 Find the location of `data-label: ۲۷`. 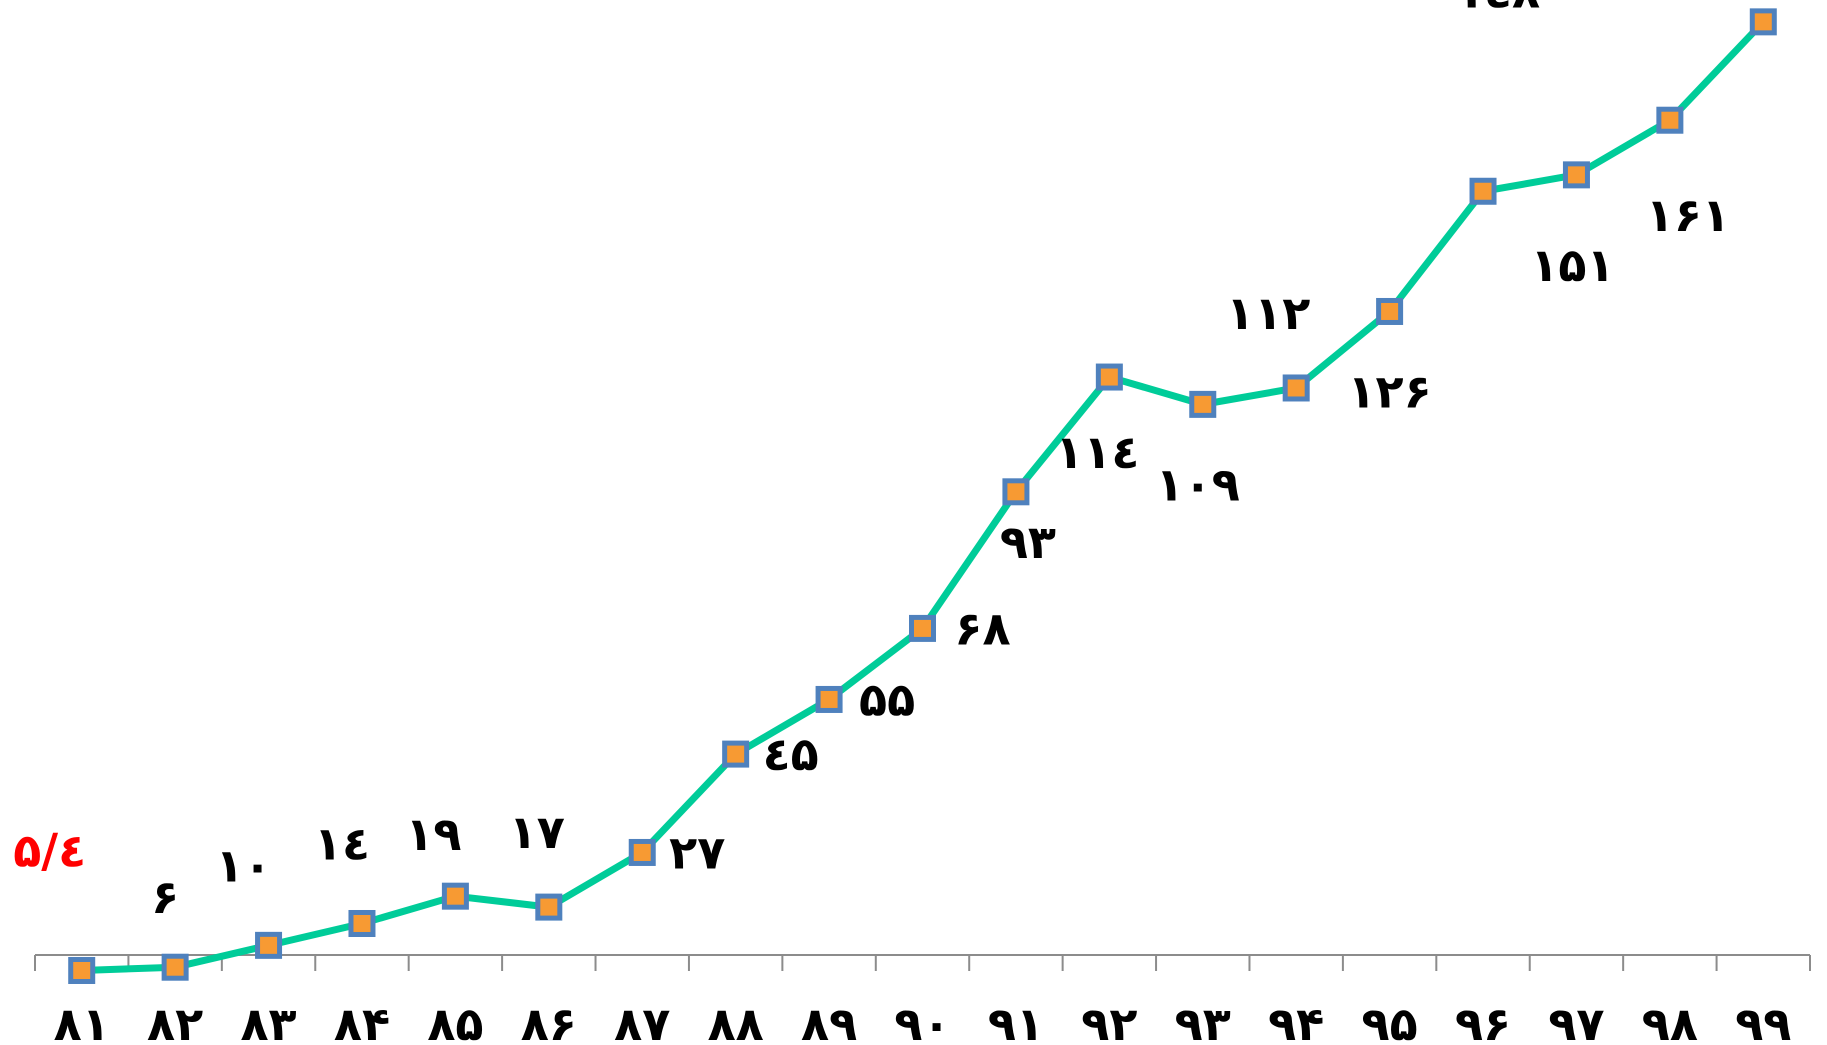

data-label: ۲۷ is located at coordinates (697, 852).